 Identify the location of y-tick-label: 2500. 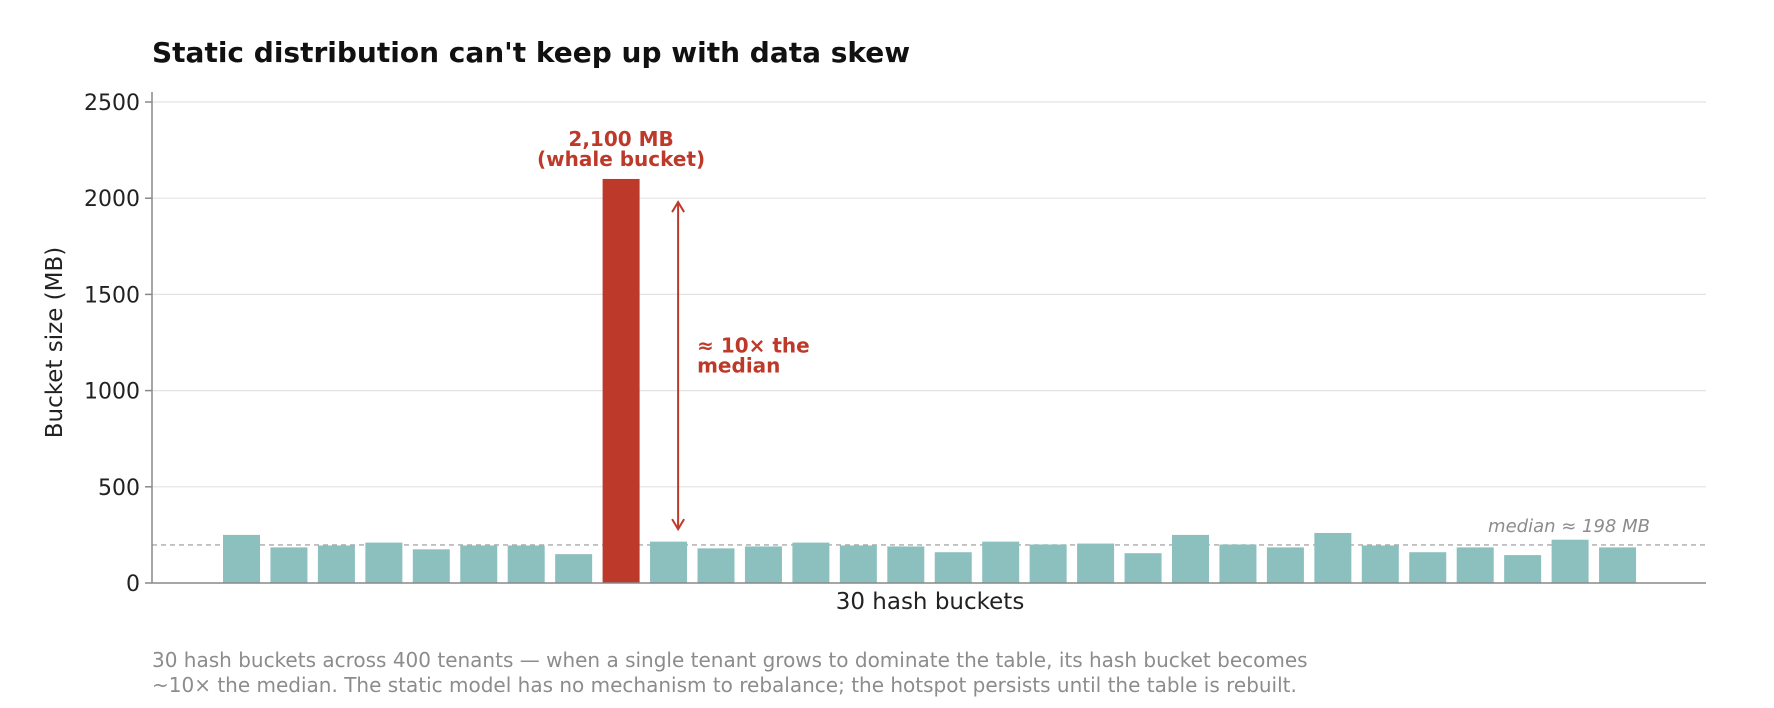
(112, 103).